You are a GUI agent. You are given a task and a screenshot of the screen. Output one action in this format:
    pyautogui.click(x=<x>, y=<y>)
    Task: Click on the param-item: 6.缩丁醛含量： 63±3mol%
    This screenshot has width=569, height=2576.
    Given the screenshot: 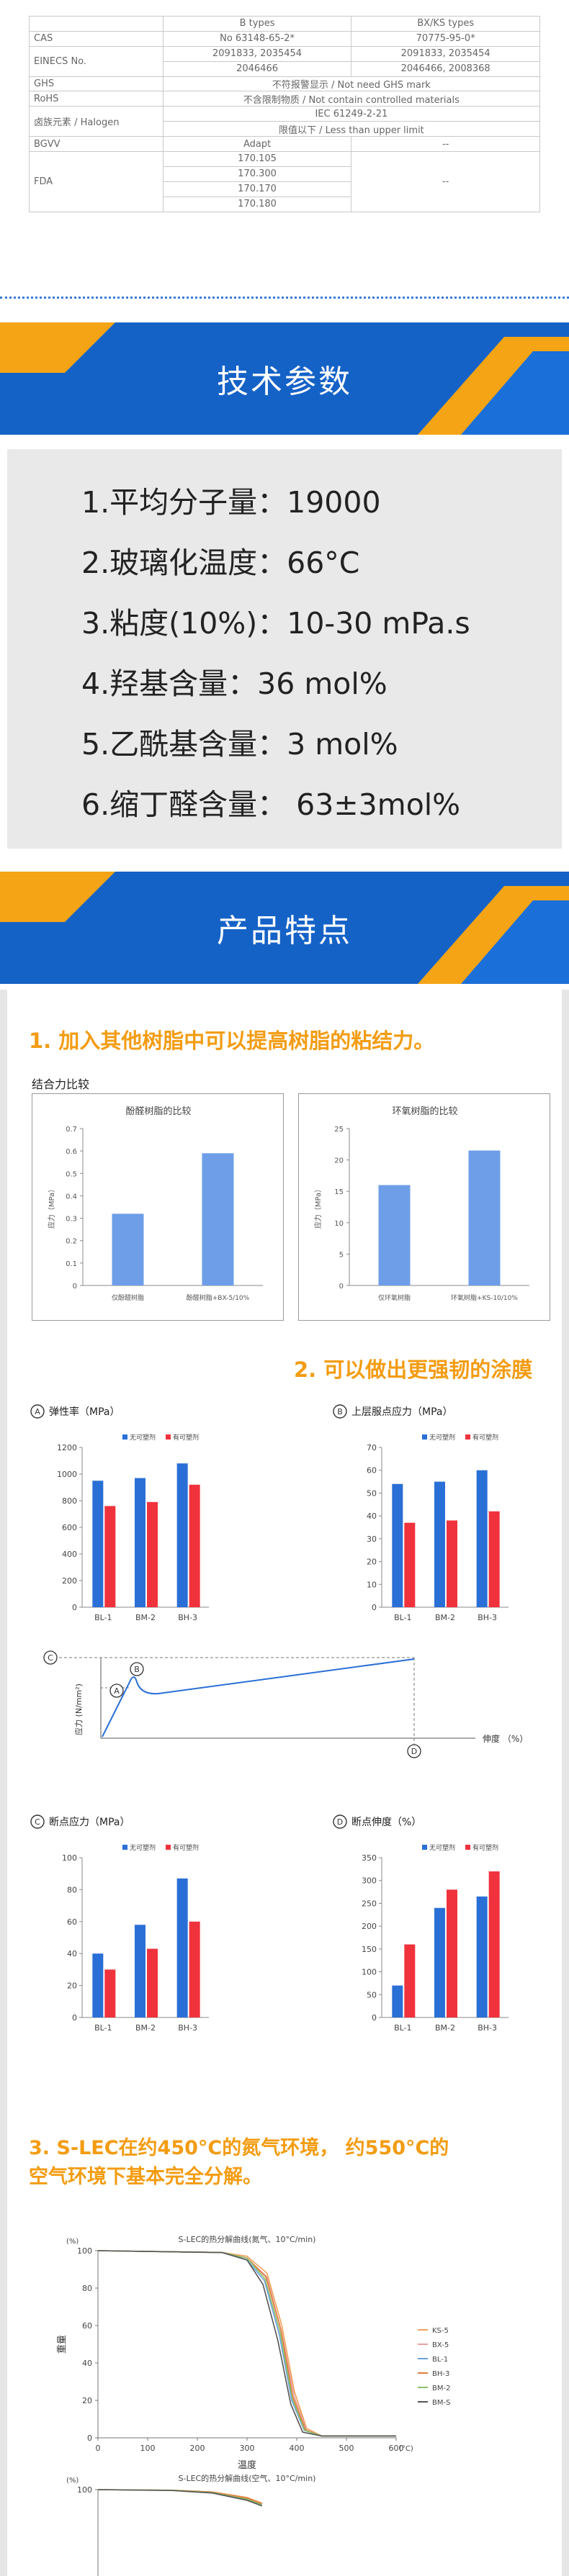 What is the action you would take?
    pyautogui.click(x=271, y=805)
    